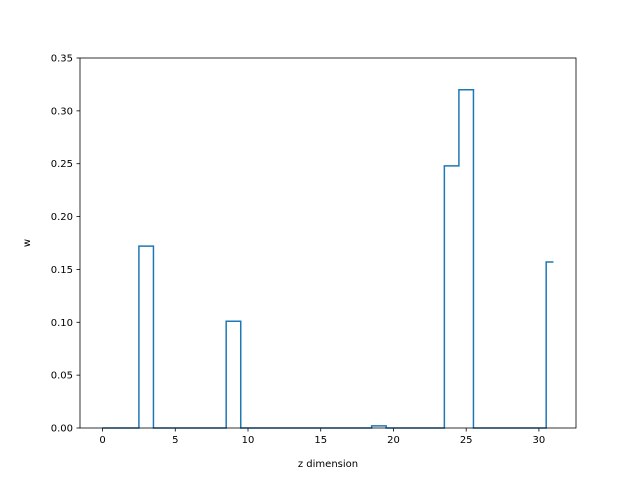 This screenshot has height=480, width=640. Describe the element at coordinates (393, 440) in the screenshot. I see `x-tick-label: 20` at that location.